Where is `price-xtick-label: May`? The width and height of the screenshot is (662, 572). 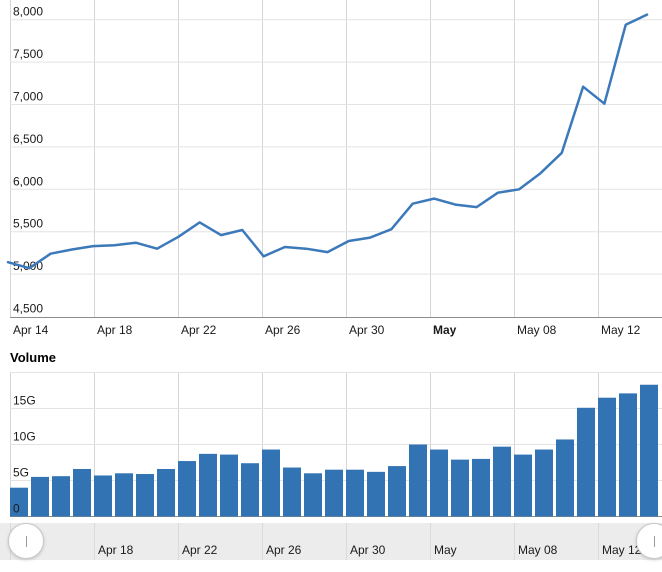
price-xtick-label: May is located at coordinates (445, 330).